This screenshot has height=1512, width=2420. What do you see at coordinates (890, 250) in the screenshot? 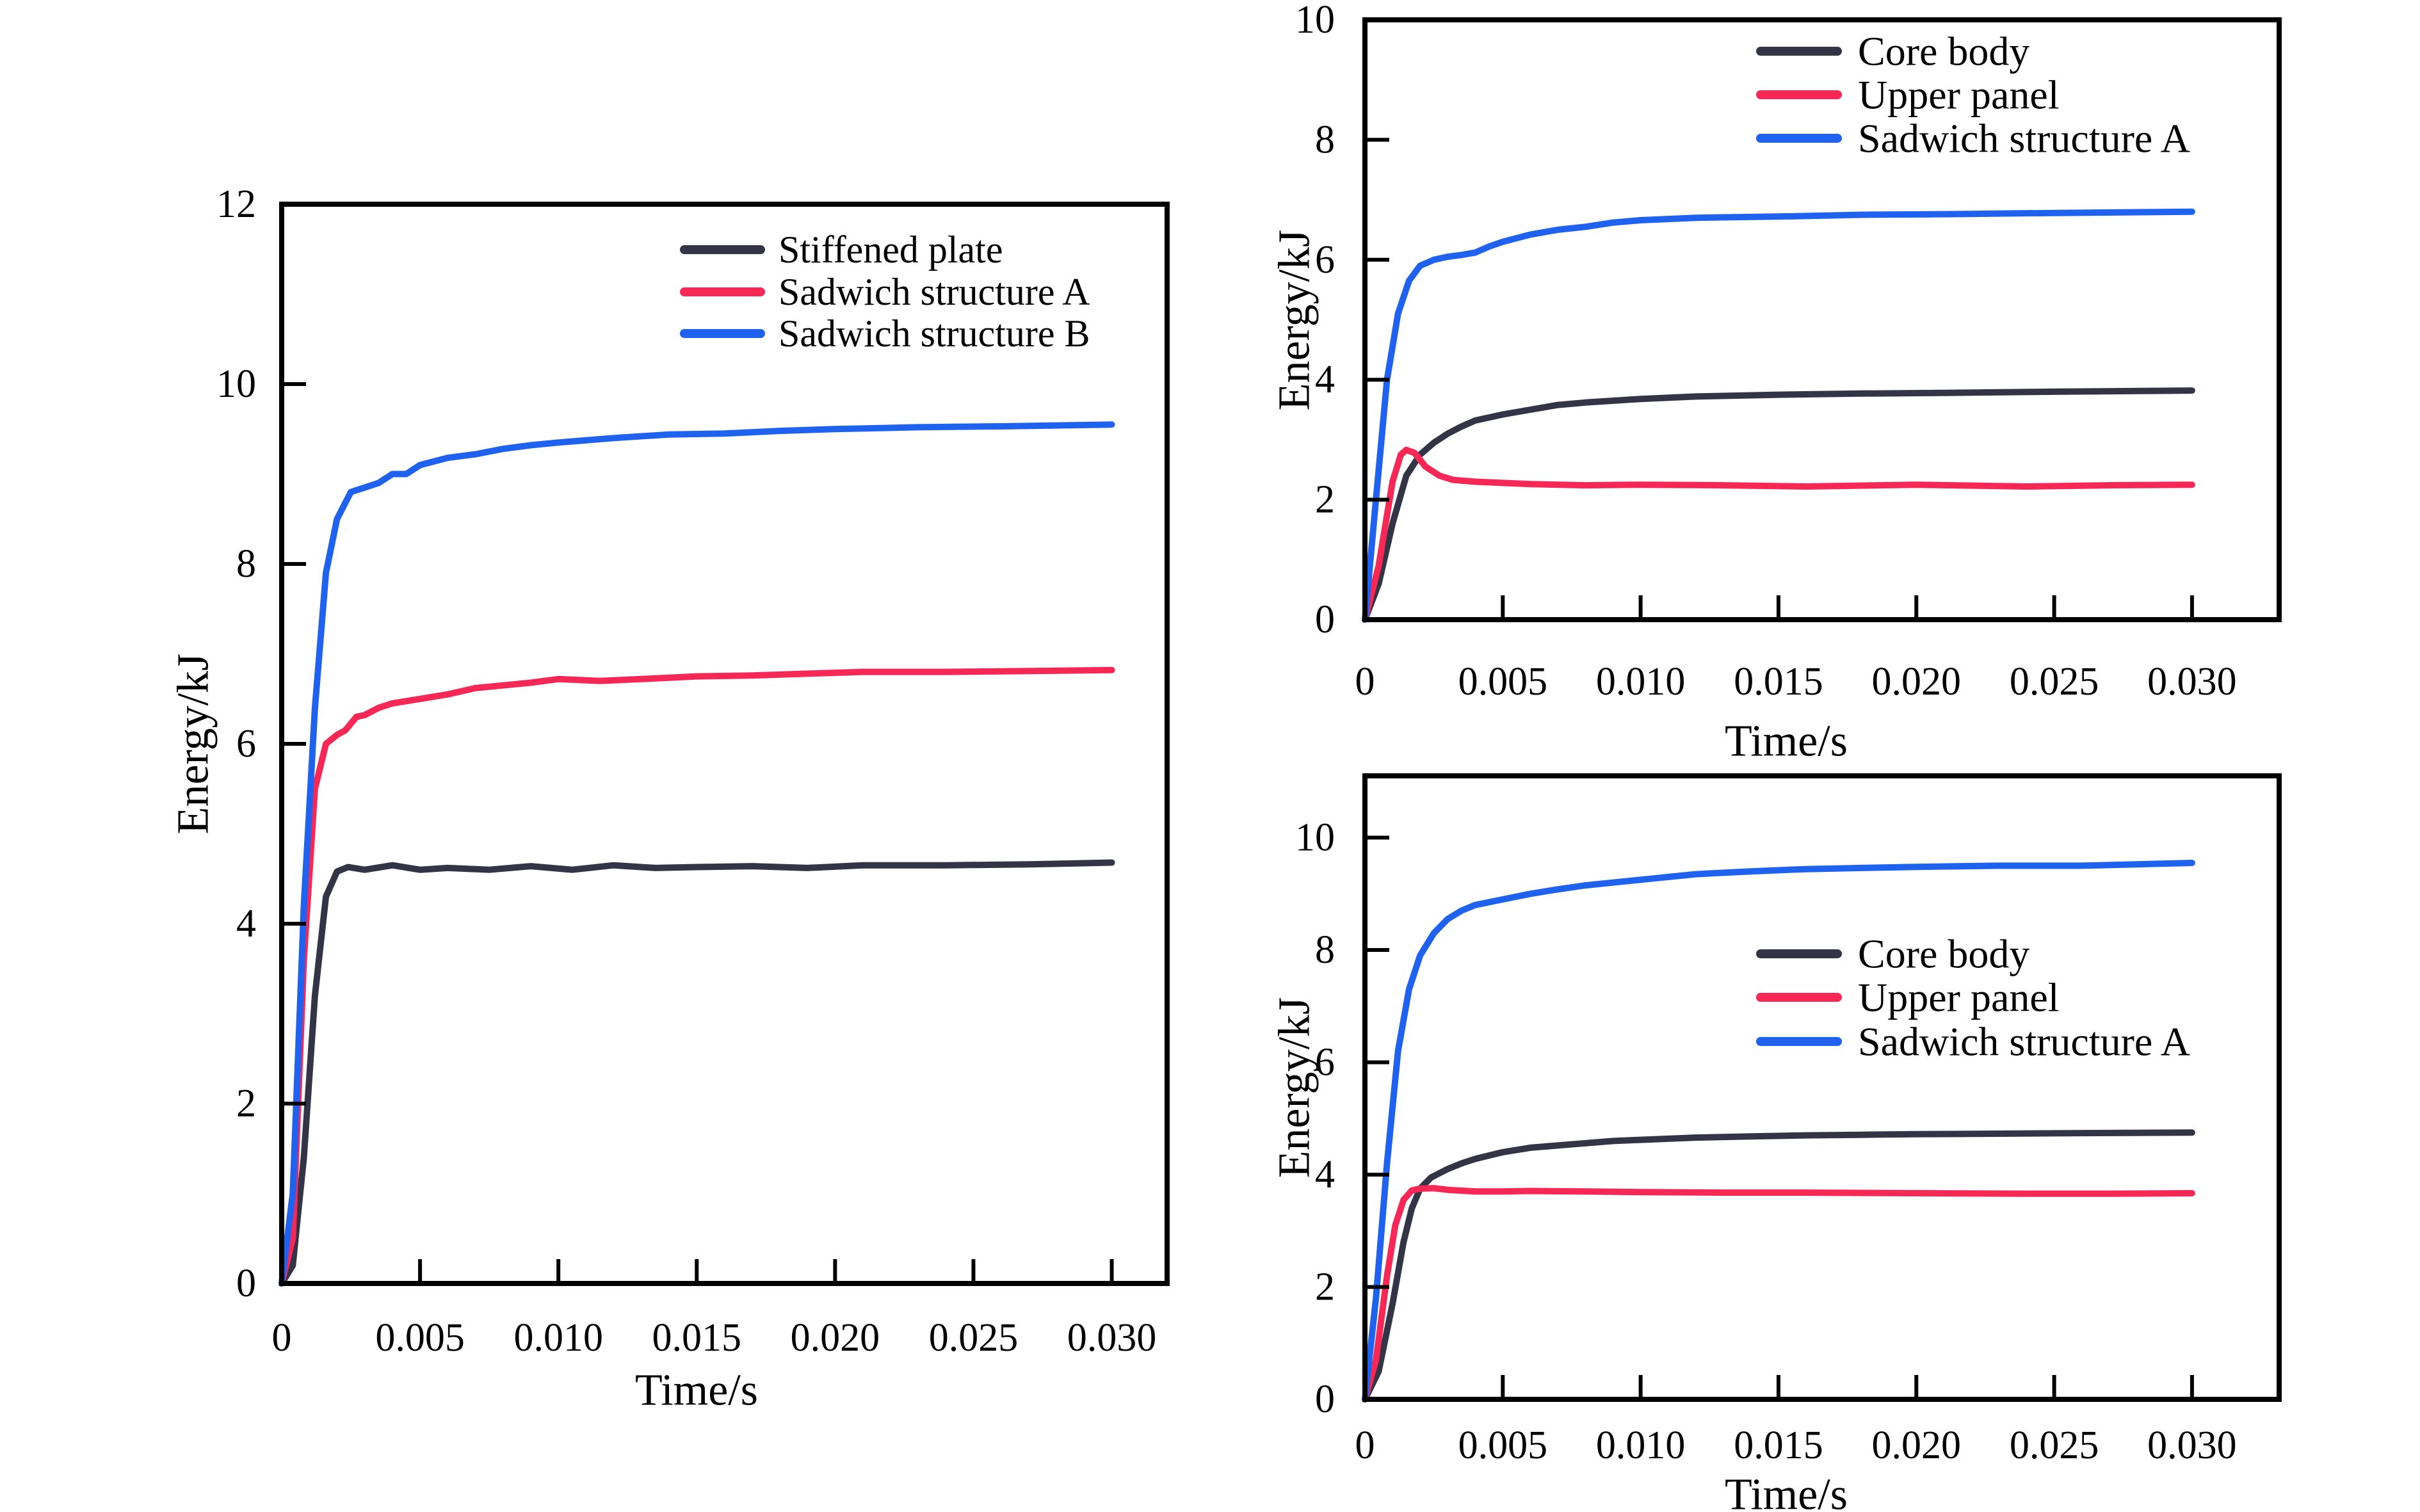
I see `legend-label: Stiffened plate` at bounding box center [890, 250].